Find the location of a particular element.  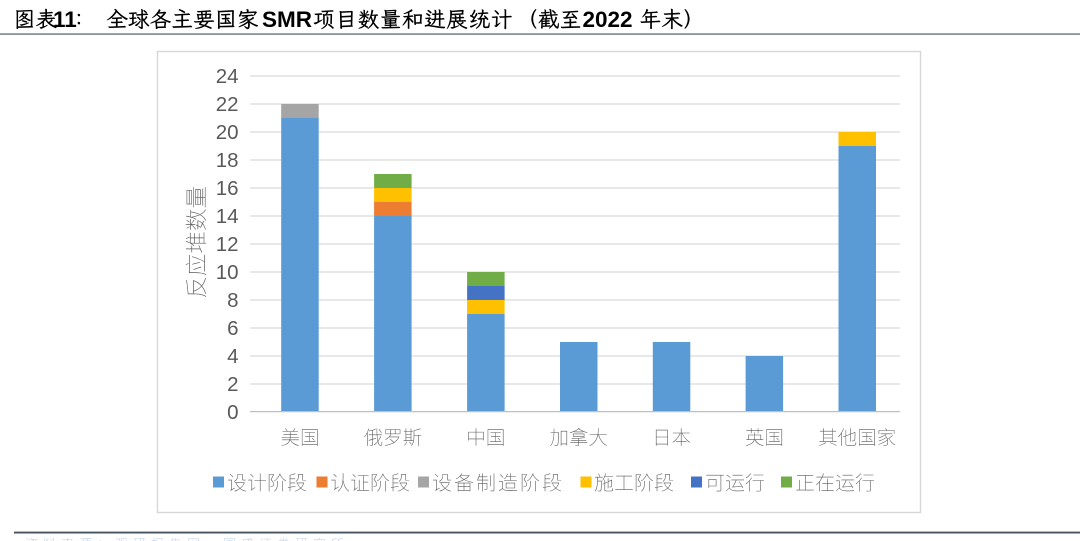

svg-text: 24 is located at coordinates (227, 76).